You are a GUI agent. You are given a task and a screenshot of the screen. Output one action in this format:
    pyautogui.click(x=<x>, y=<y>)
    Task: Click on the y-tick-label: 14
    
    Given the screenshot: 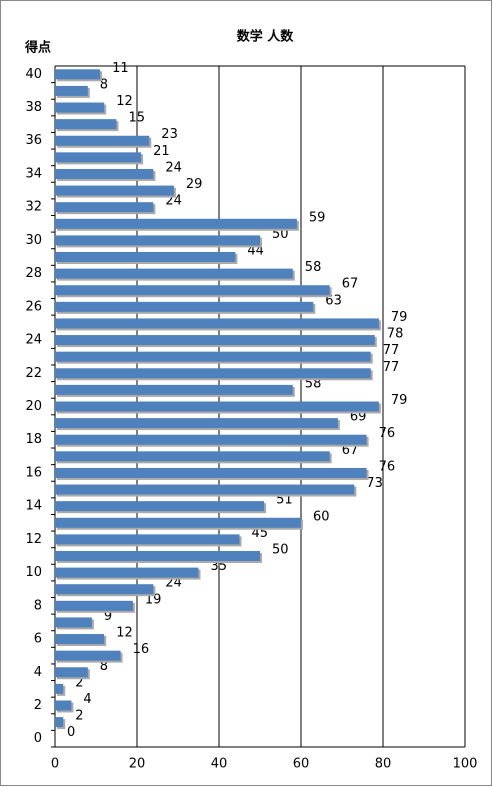 What is the action you would take?
    pyautogui.click(x=33, y=506)
    